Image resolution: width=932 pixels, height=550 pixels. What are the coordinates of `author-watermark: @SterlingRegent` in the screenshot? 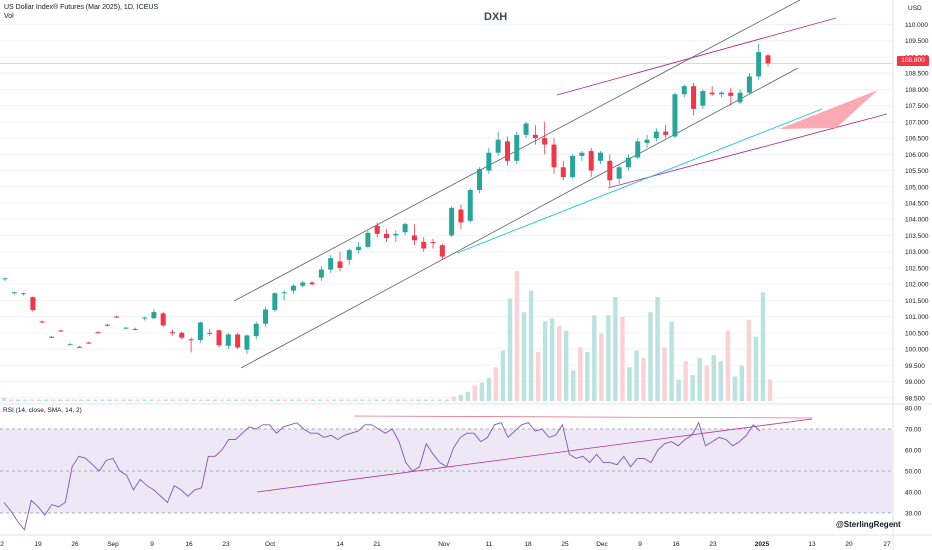 It's located at (868, 524).